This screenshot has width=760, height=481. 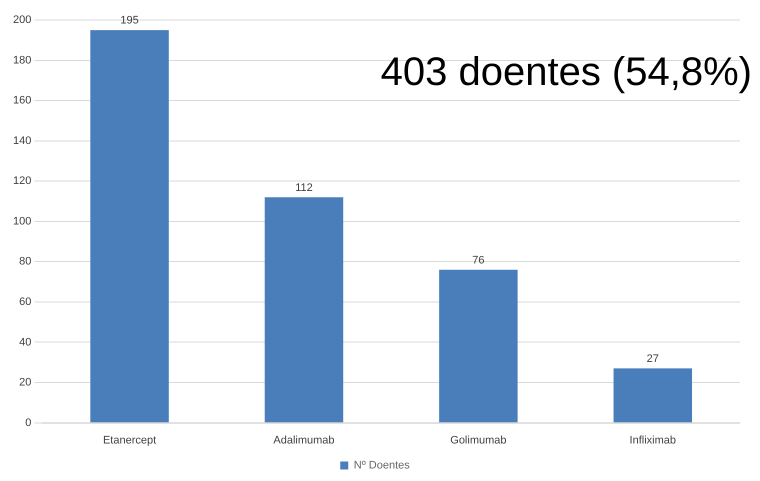 What do you see at coordinates (25, 382) in the screenshot?
I see `y-tick-label: 20` at bounding box center [25, 382].